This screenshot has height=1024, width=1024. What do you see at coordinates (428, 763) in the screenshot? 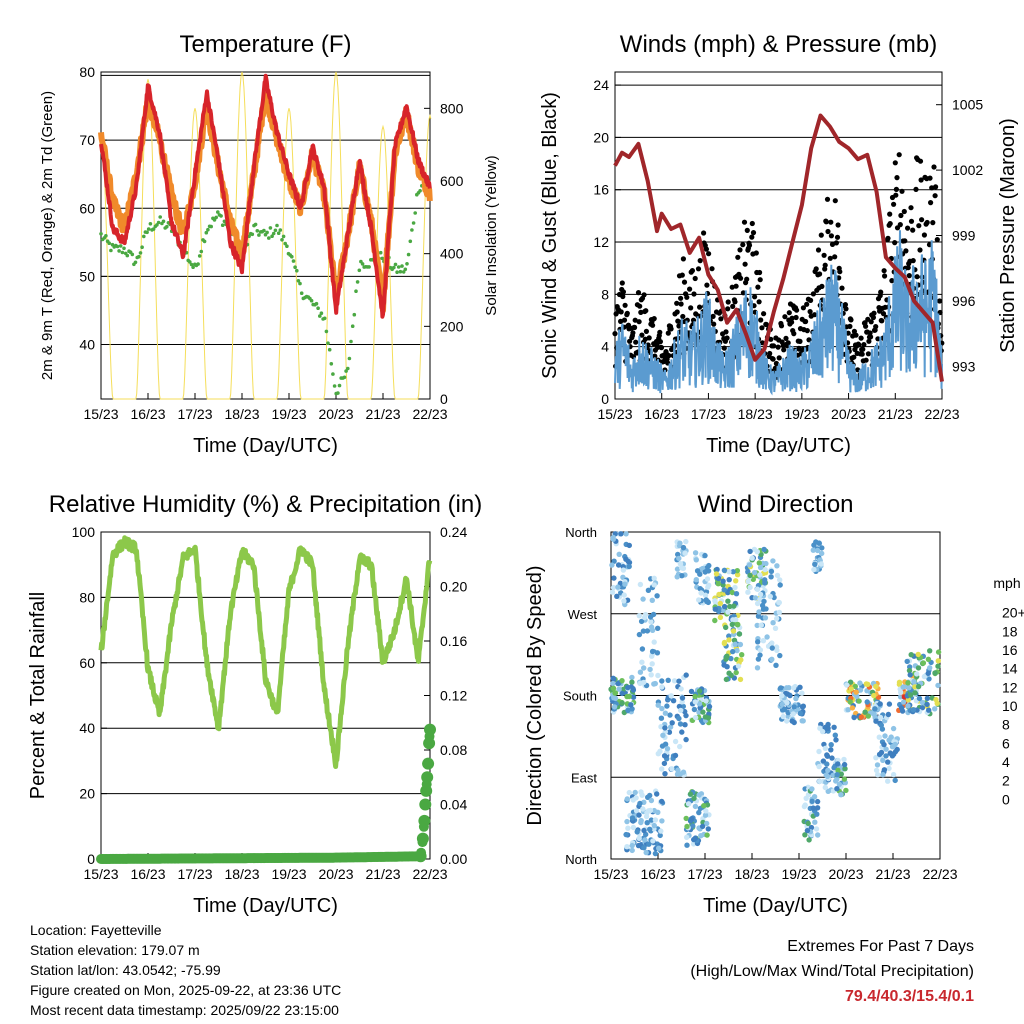
I see `precip-point` at bounding box center [428, 763].